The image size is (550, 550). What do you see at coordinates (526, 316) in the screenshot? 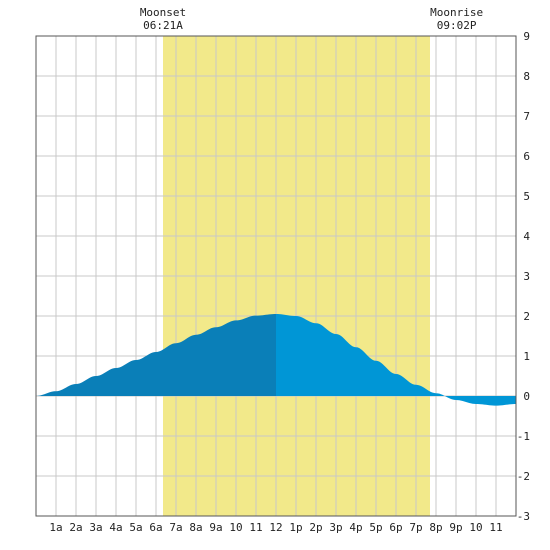
I see `y-tick-label: 2` at bounding box center [526, 316].